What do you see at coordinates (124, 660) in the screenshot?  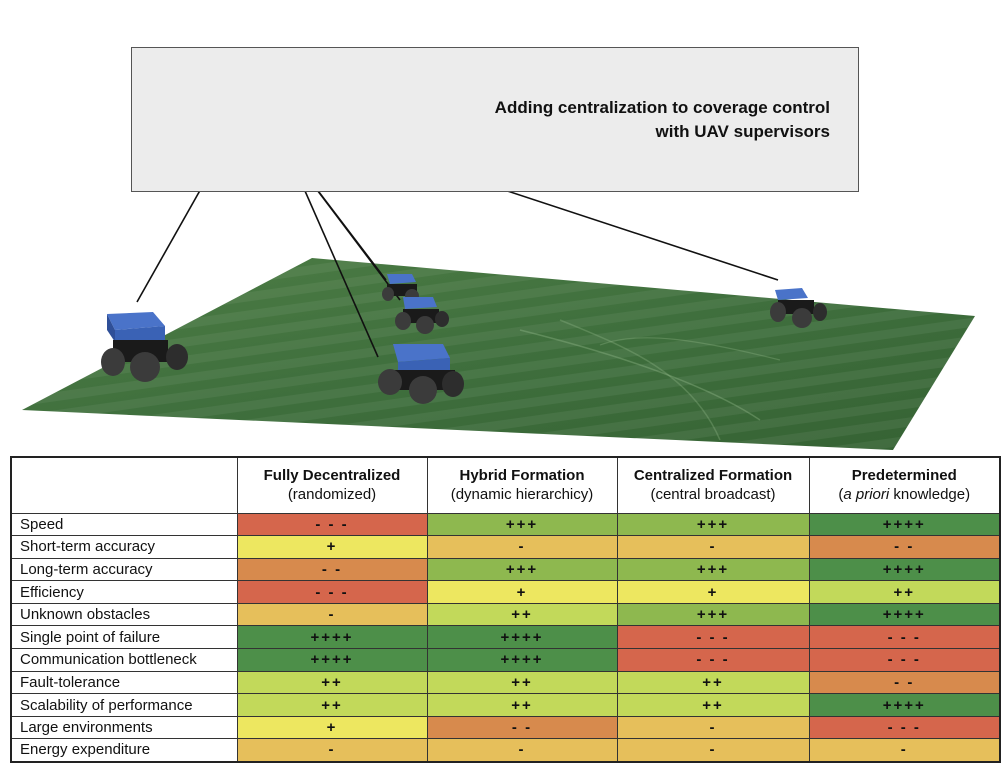 I see `row-label: Communication bottleneck` at bounding box center [124, 660].